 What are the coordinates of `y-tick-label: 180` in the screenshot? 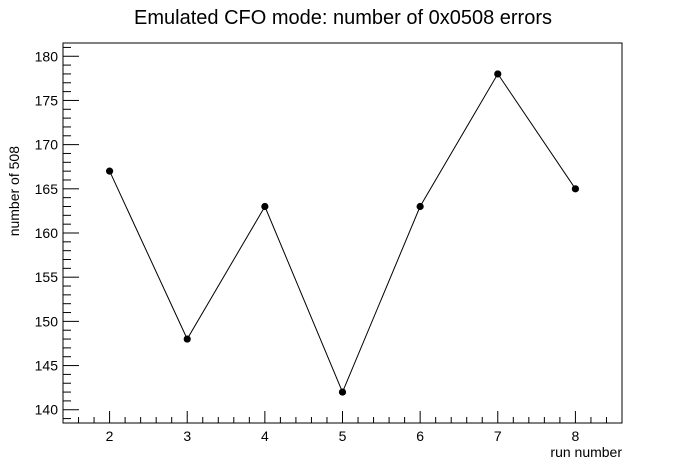 It's located at (47, 56).